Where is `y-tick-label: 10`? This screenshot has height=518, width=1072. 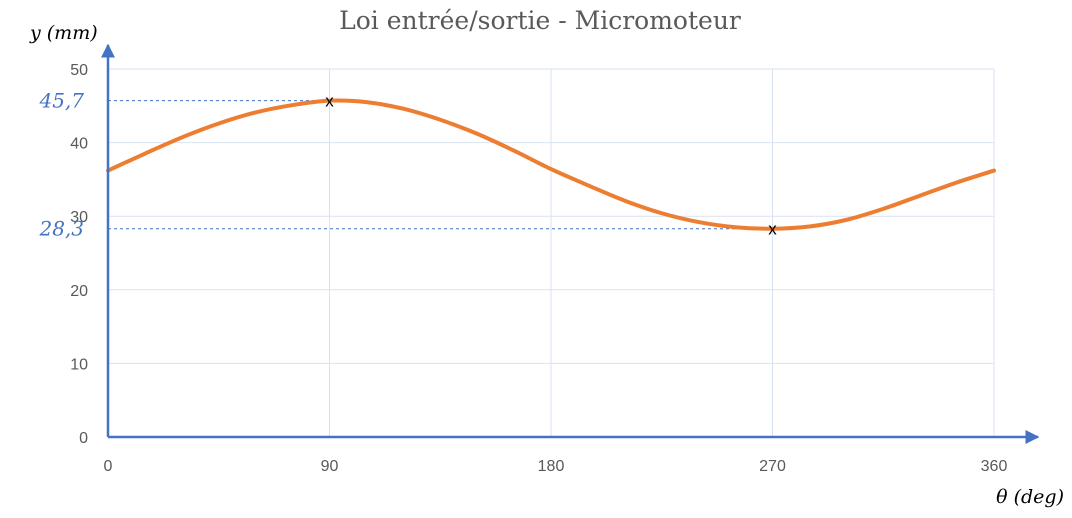
y-tick-label: 10 is located at coordinates (79, 364).